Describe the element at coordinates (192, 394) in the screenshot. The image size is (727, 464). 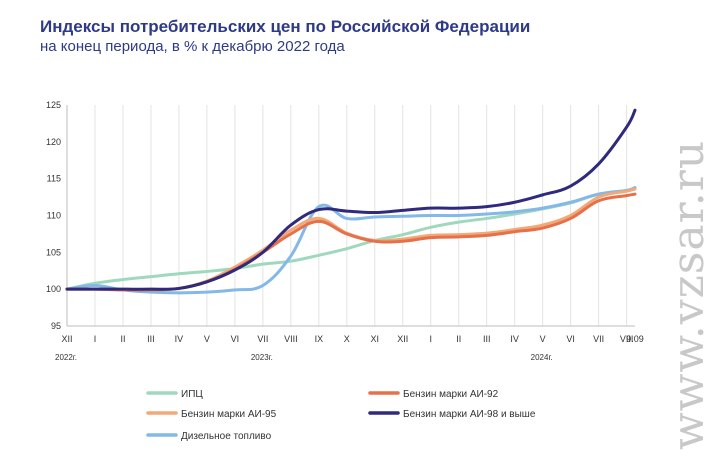
I see `legend-label: ИПЦ` at that location.